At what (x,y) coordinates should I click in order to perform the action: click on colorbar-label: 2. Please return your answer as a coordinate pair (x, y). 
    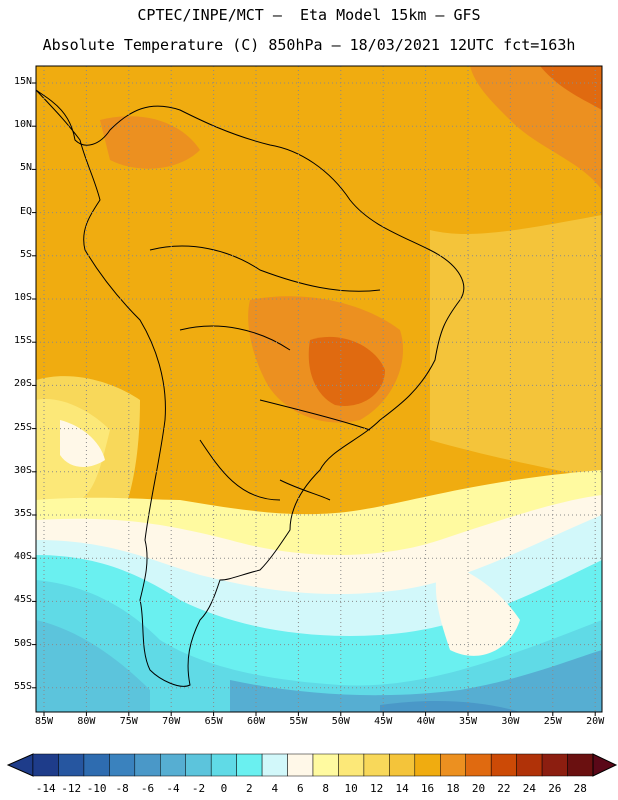
    Looking at the image, I should click on (249, 788).